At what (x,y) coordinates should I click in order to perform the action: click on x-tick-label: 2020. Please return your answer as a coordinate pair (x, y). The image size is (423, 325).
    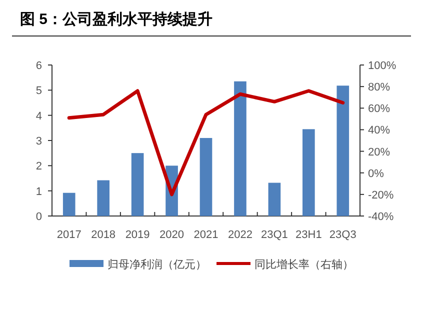
    Looking at the image, I should click on (172, 235).